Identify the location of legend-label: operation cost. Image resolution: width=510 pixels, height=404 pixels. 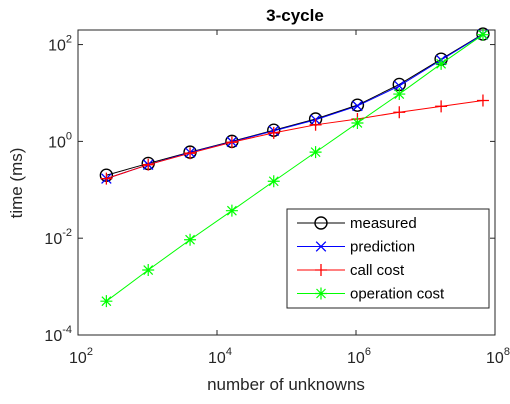
(397, 294).